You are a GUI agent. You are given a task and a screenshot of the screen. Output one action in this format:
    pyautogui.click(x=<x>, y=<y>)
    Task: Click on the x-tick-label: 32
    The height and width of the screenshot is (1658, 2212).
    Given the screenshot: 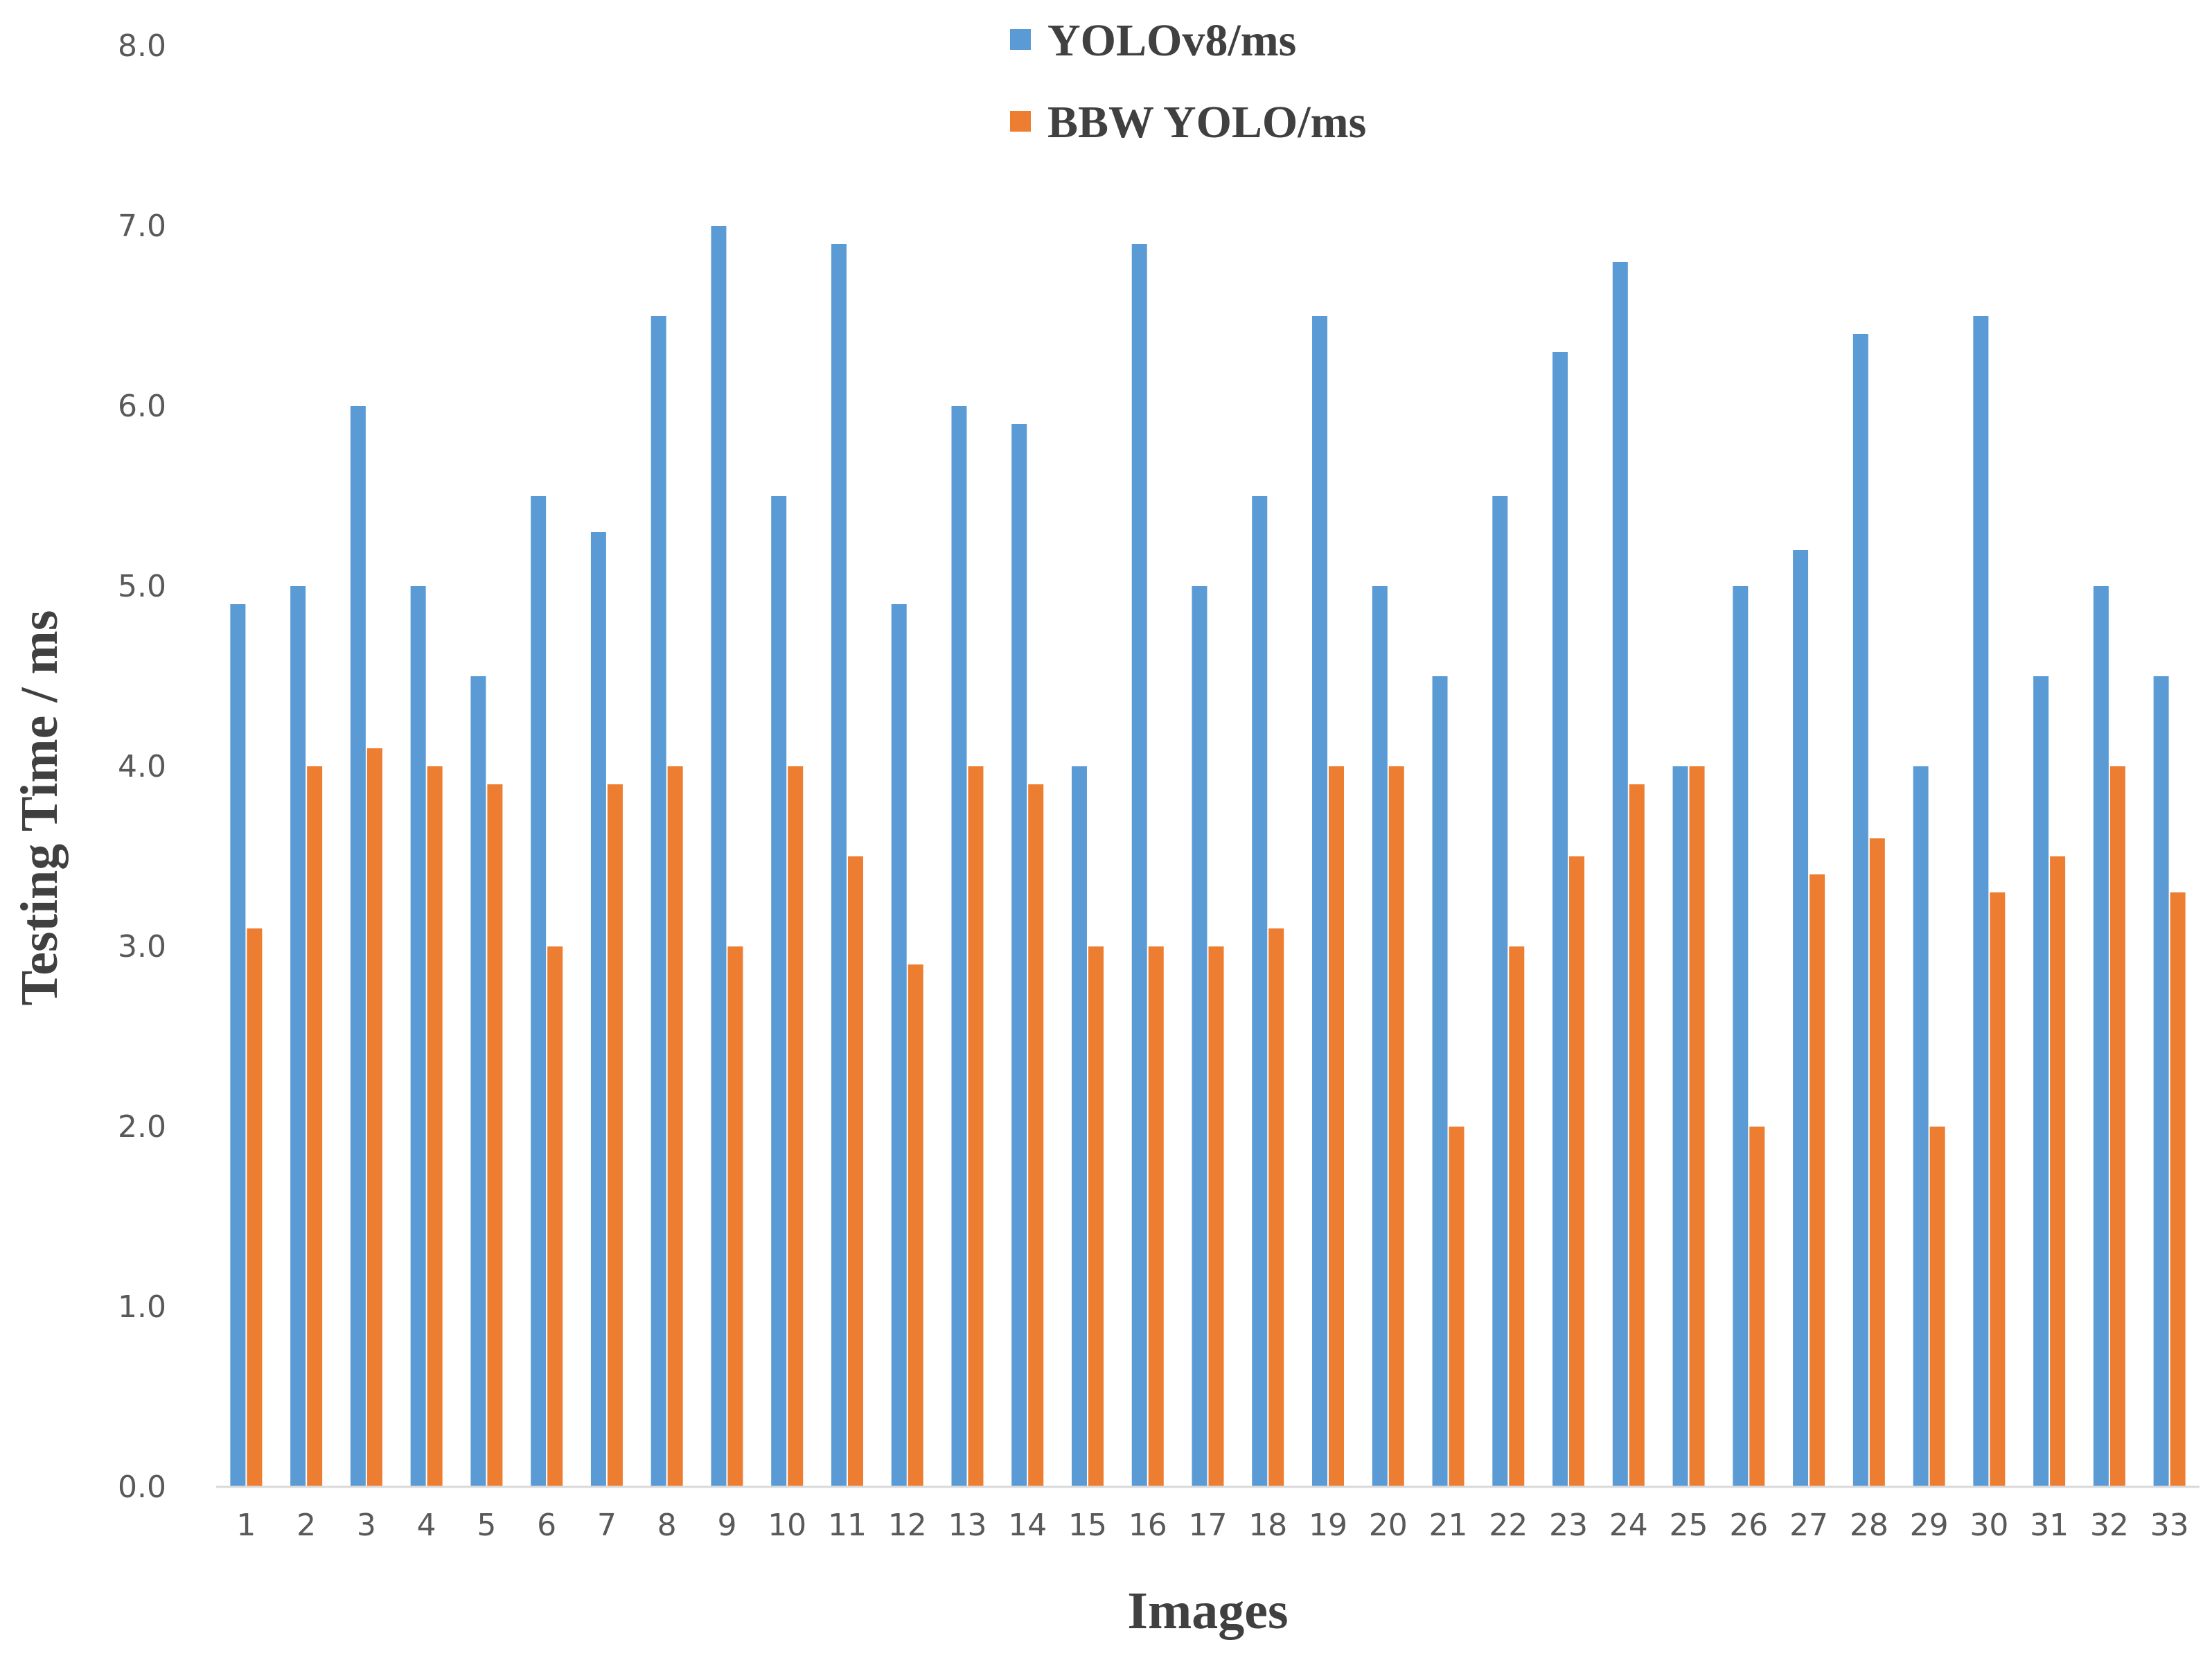 What is the action you would take?
    pyautogui.click(x=2110, y=1526)
    